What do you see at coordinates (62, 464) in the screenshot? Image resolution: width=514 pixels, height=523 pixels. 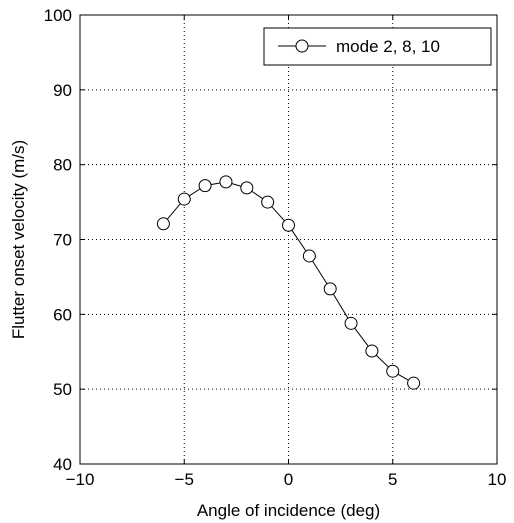 I see `y-tick-label: 40` at bounding box center [62, 464].